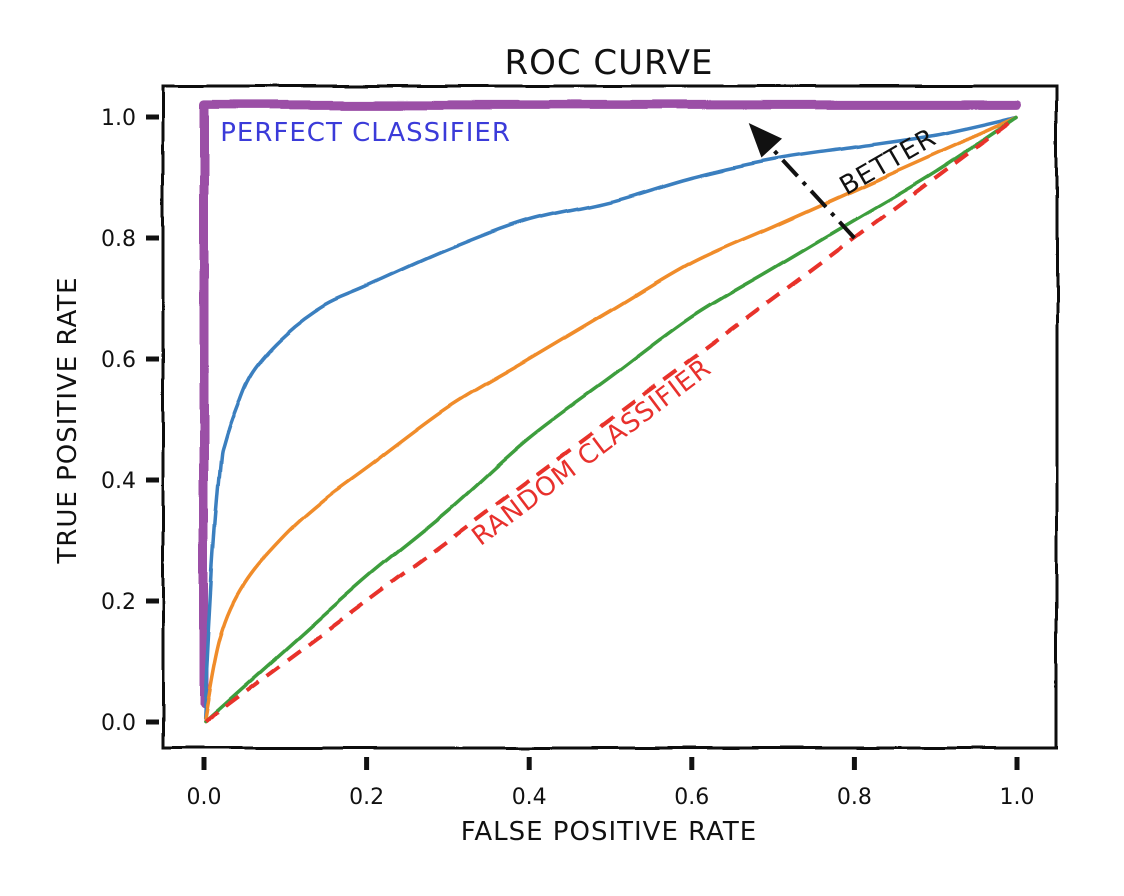  I want to click on random-classifier-label: RANDOM CLASSIFIER, so click(592, 452).